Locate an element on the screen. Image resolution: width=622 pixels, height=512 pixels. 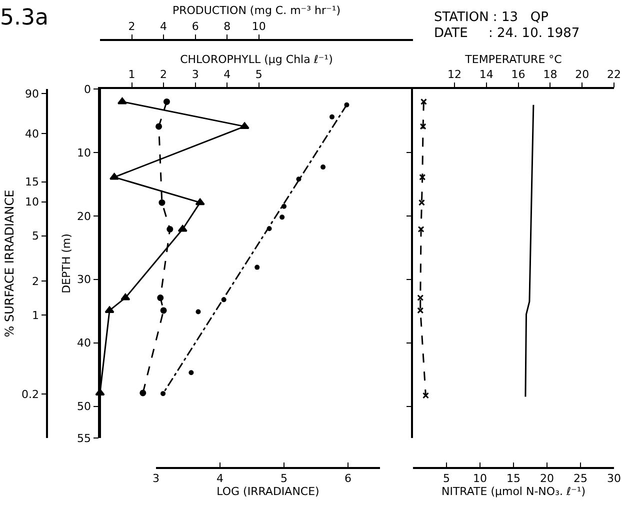
y2-tick-label: 2 is located at coordinates (36, 281).